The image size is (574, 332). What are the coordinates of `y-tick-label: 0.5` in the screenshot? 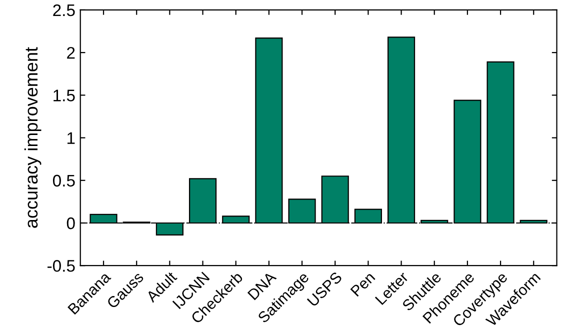 It's located at (63, 180).